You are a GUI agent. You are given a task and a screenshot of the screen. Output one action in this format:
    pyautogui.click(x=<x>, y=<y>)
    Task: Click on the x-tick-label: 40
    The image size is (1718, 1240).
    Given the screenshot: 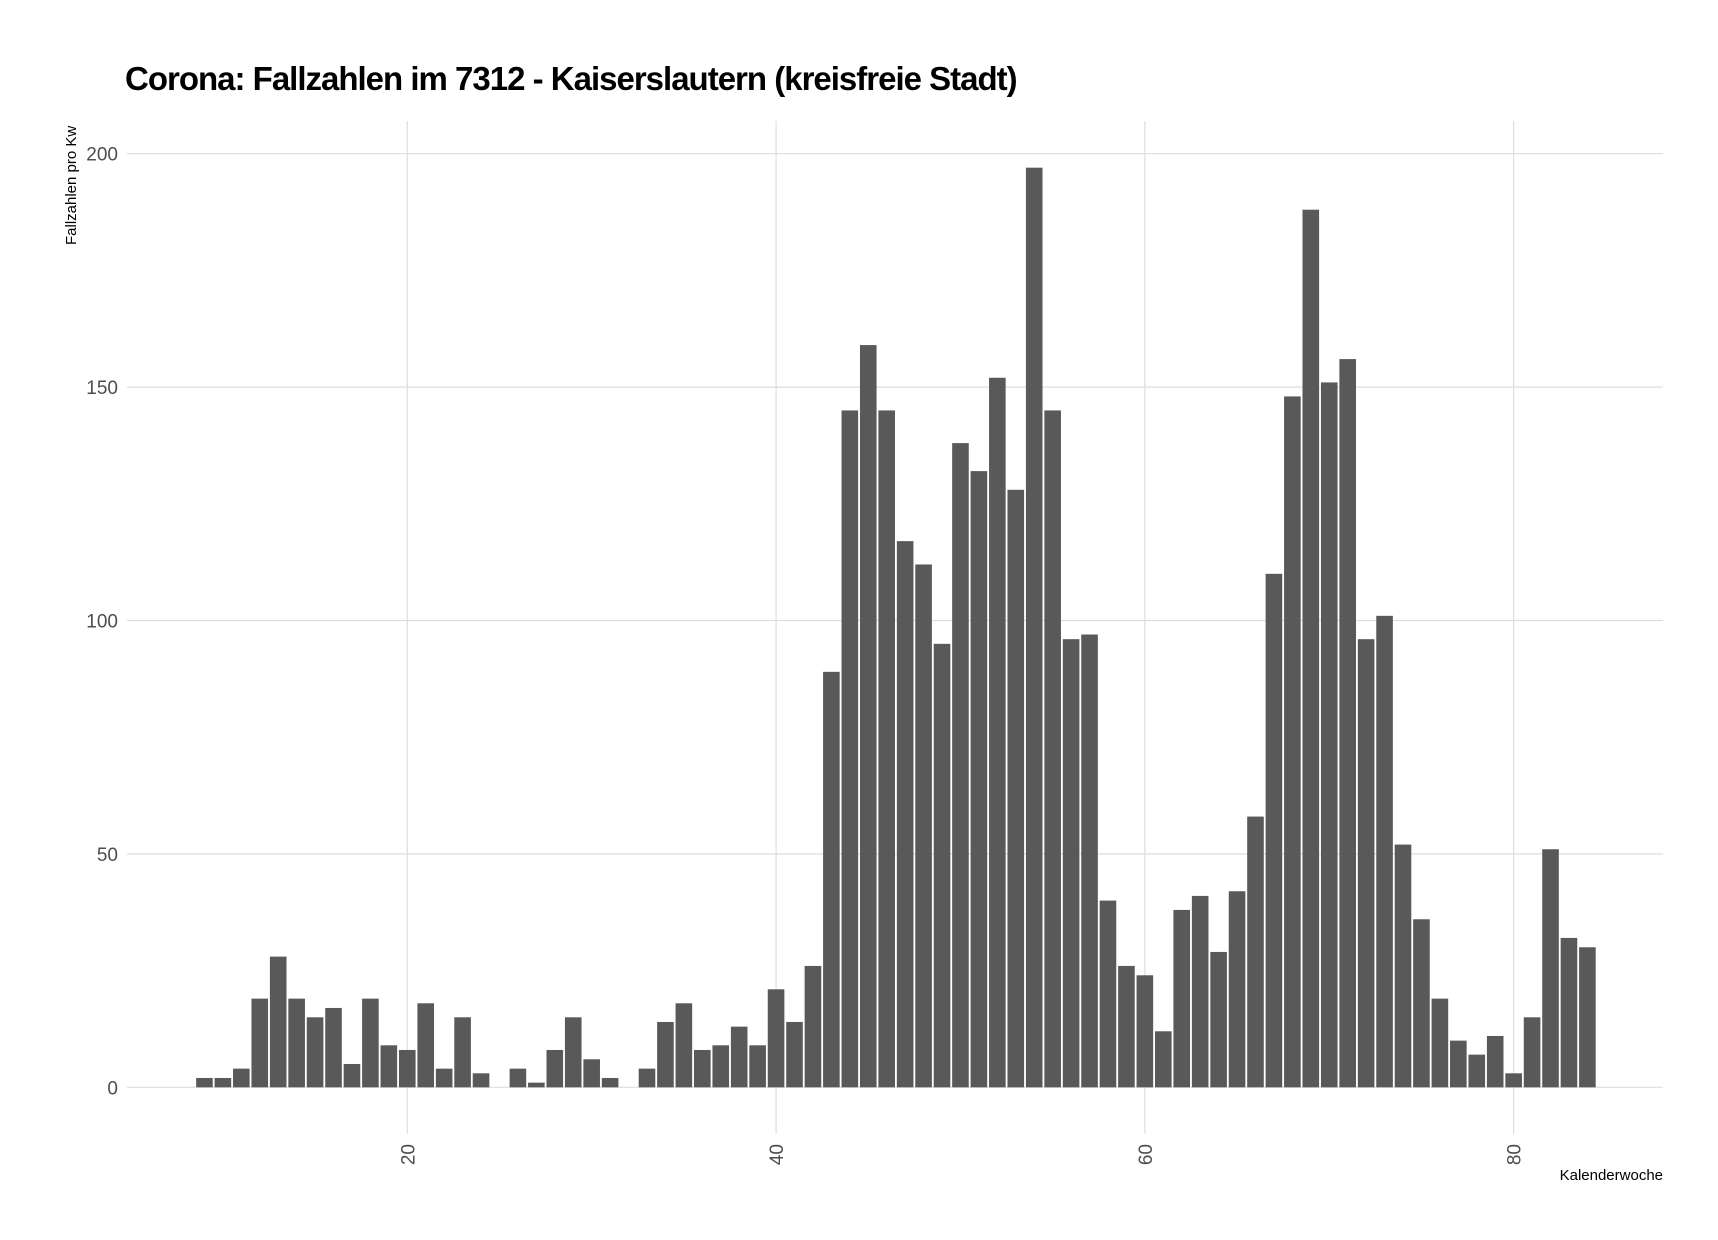 What is the action you would take?
    pyautogui.click(x=777, y=1154)
    